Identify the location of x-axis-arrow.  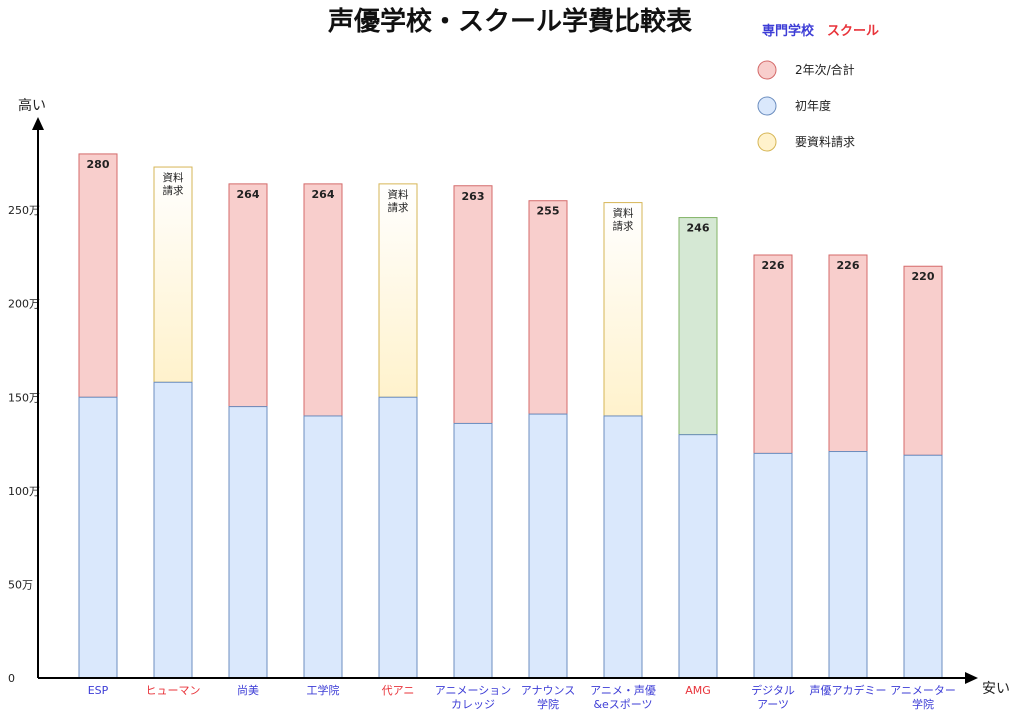
(971, 678).